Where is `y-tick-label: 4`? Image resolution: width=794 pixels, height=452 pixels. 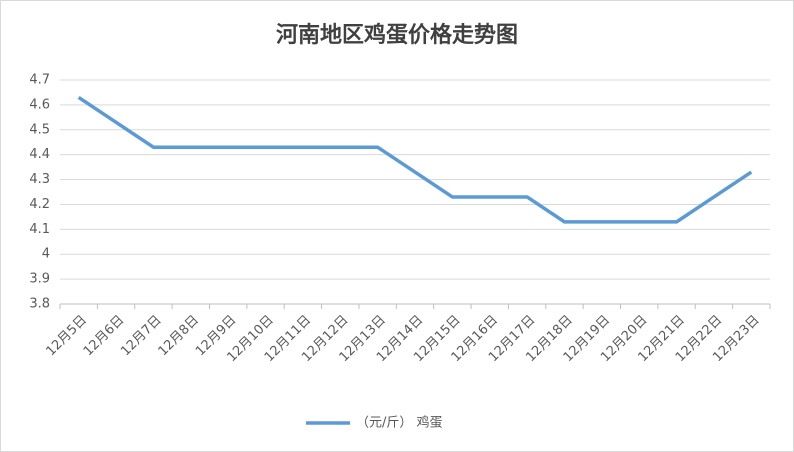 y-tick-label: 4 is located at coordinates (46, 254).